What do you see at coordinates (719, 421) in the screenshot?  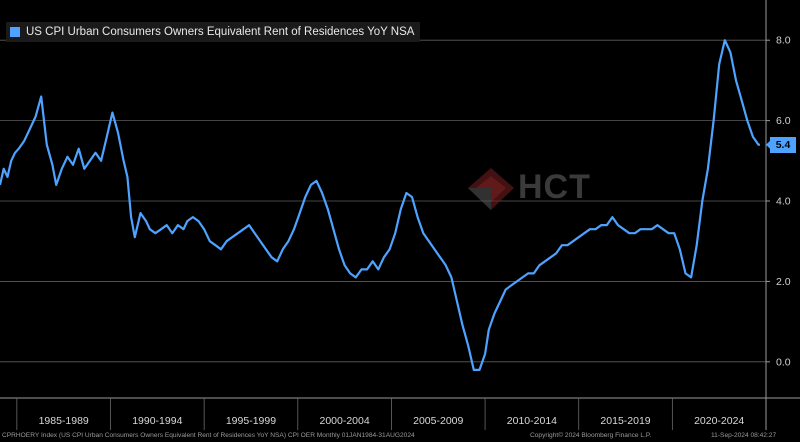 I see `x-tick-label: 2020-2024` at bounding box center [719, 421].